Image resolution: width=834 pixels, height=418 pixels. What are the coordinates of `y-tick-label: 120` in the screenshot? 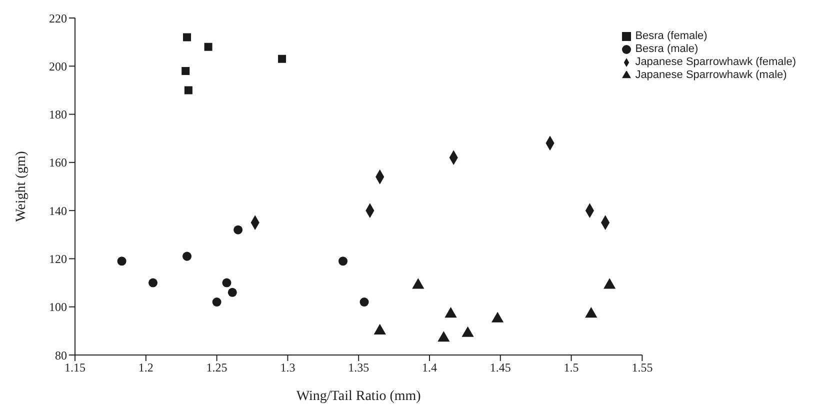 It's located at (58, 259).